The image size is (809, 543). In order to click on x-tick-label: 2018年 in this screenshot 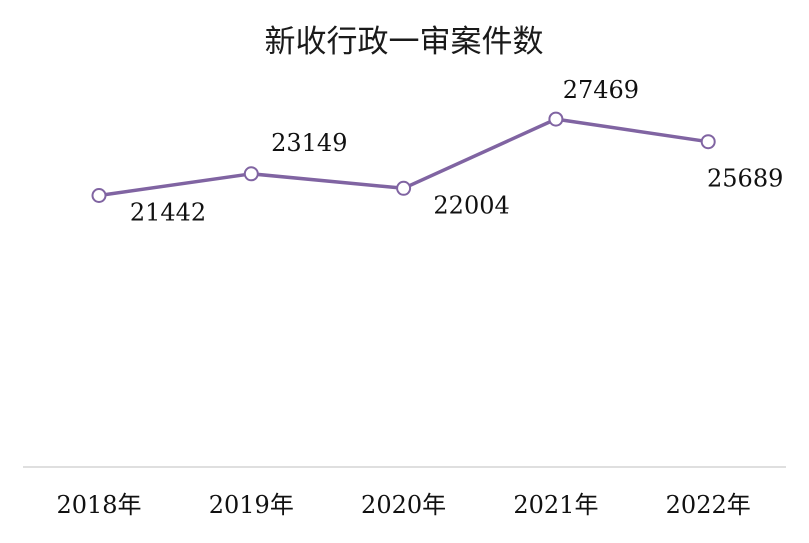, I will do `click(98, 505)`.